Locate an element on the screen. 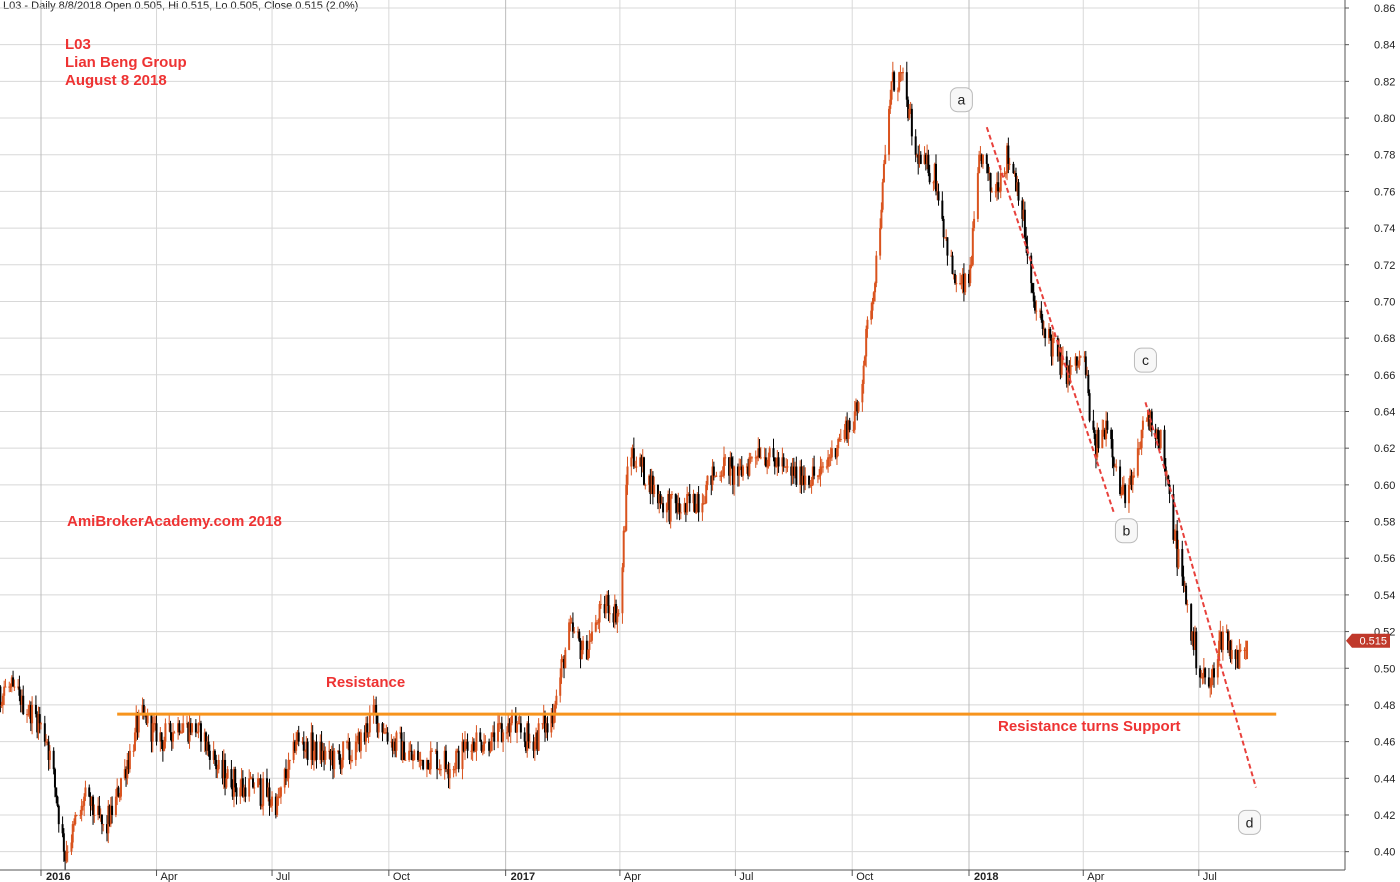  trendline is located at coordinates (1200, 595).